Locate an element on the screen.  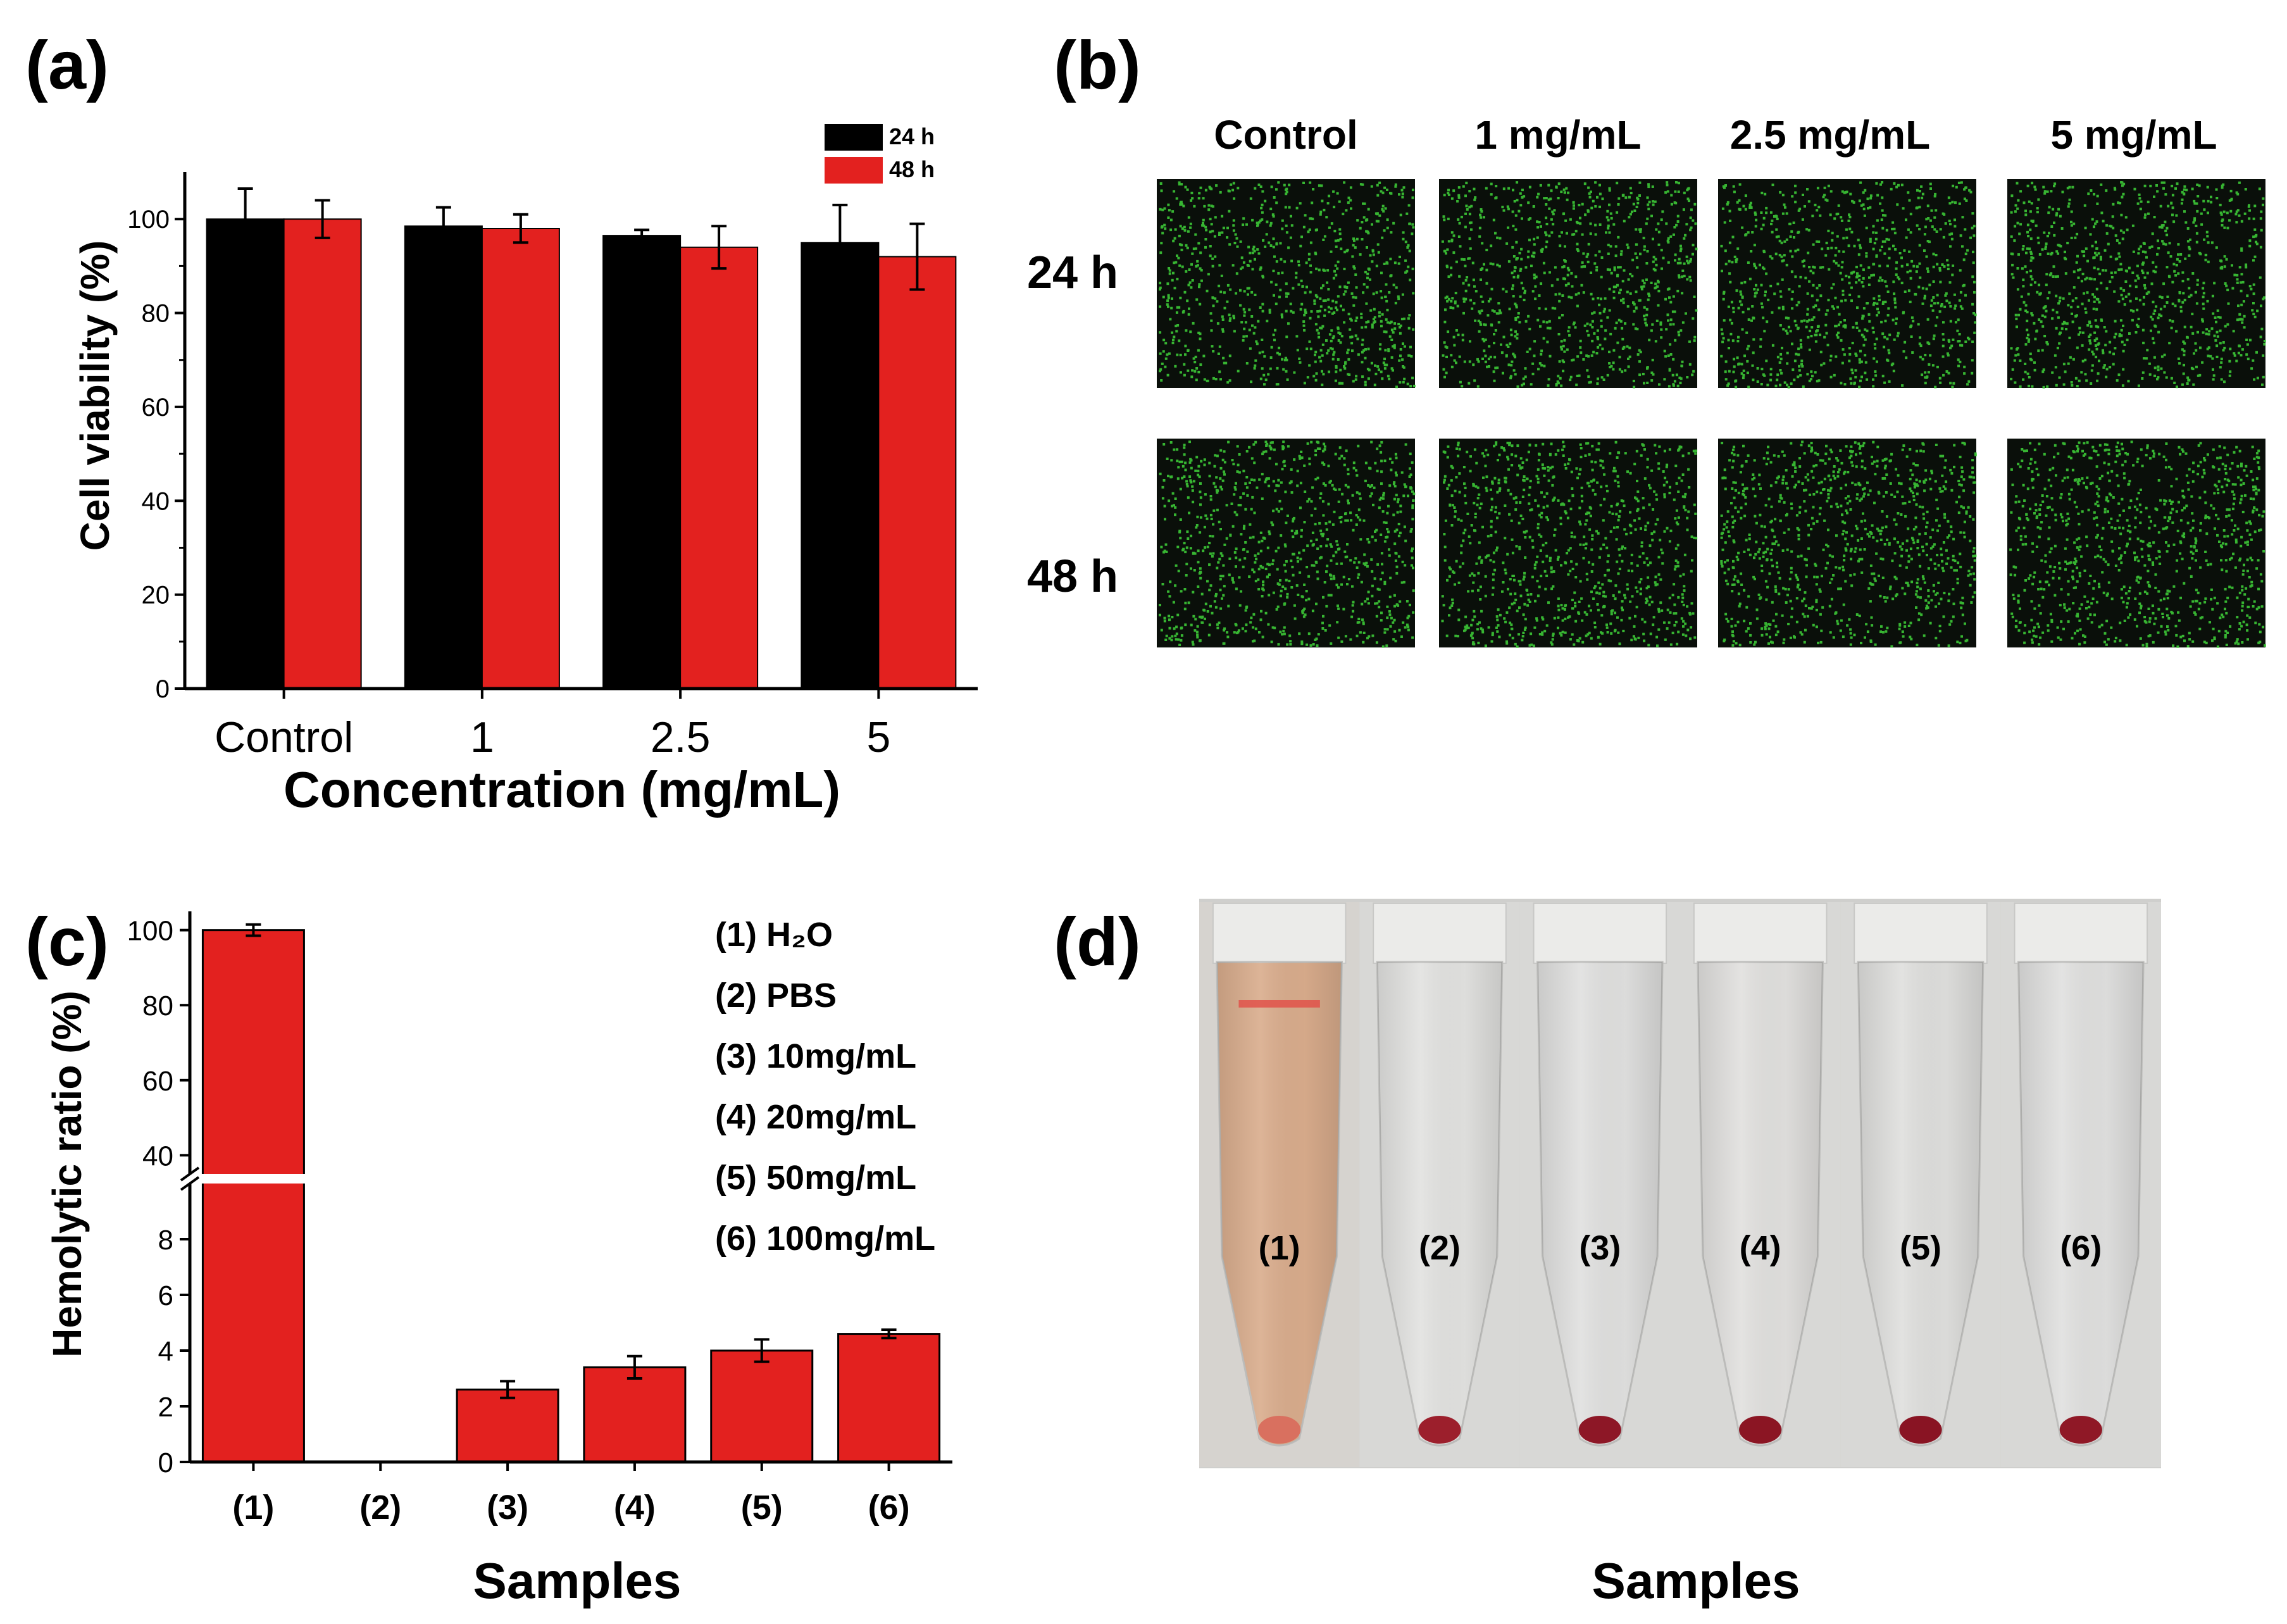
legend-item: (5) 50mg/mL is located at coordinates (815, 1178).